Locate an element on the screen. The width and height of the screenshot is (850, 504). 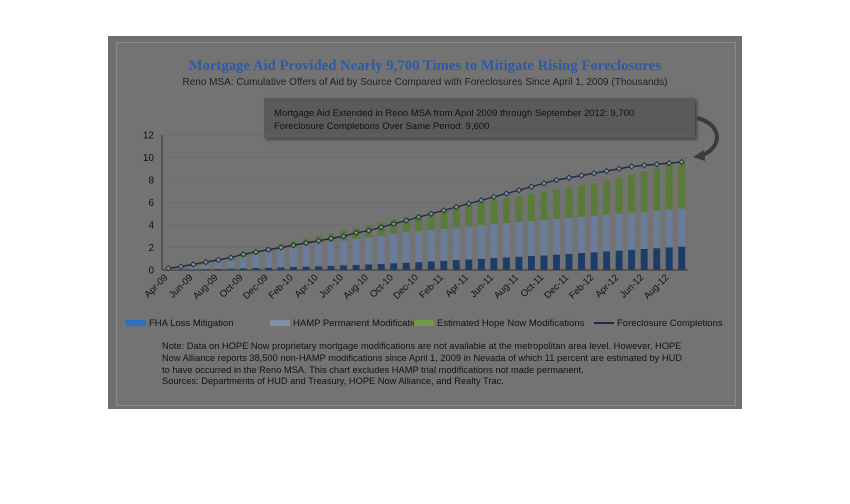
x-tick-label: Aug-11 is located at coordinates (506, 286).